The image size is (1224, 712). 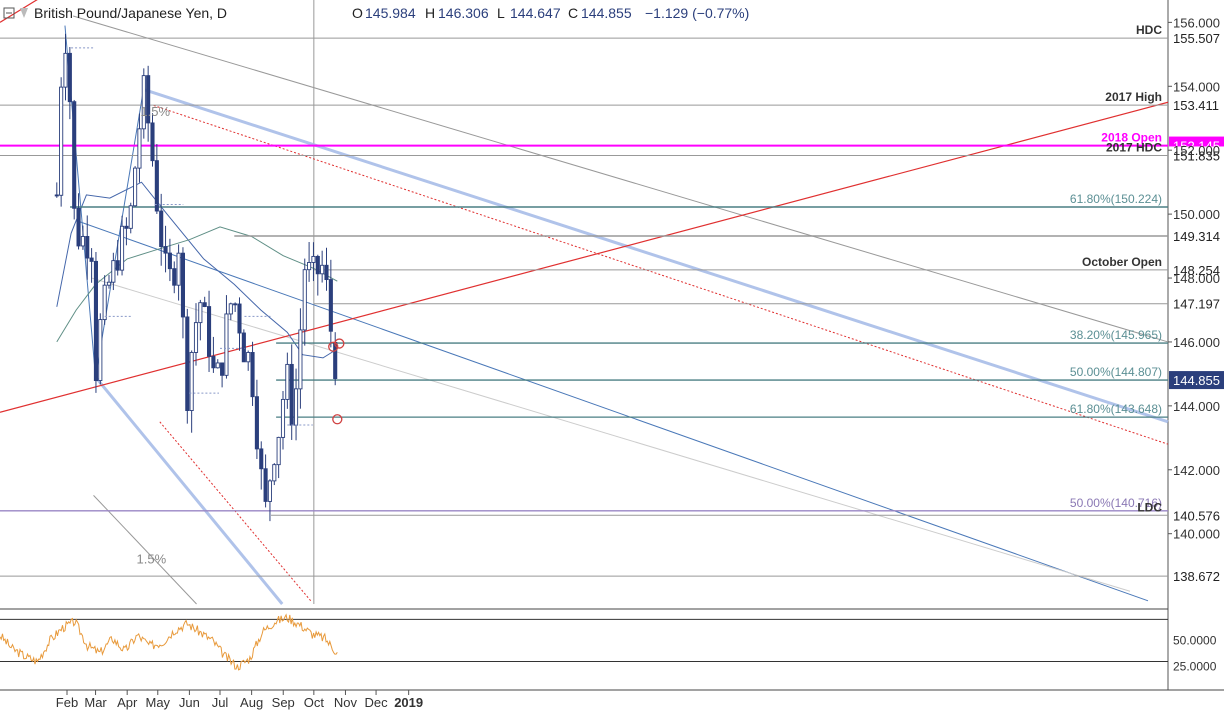 What do you see at coordinates (1149, 507) in the screenshot?
I see `level-label-12: LDC` at bounding box center [1149, 507].